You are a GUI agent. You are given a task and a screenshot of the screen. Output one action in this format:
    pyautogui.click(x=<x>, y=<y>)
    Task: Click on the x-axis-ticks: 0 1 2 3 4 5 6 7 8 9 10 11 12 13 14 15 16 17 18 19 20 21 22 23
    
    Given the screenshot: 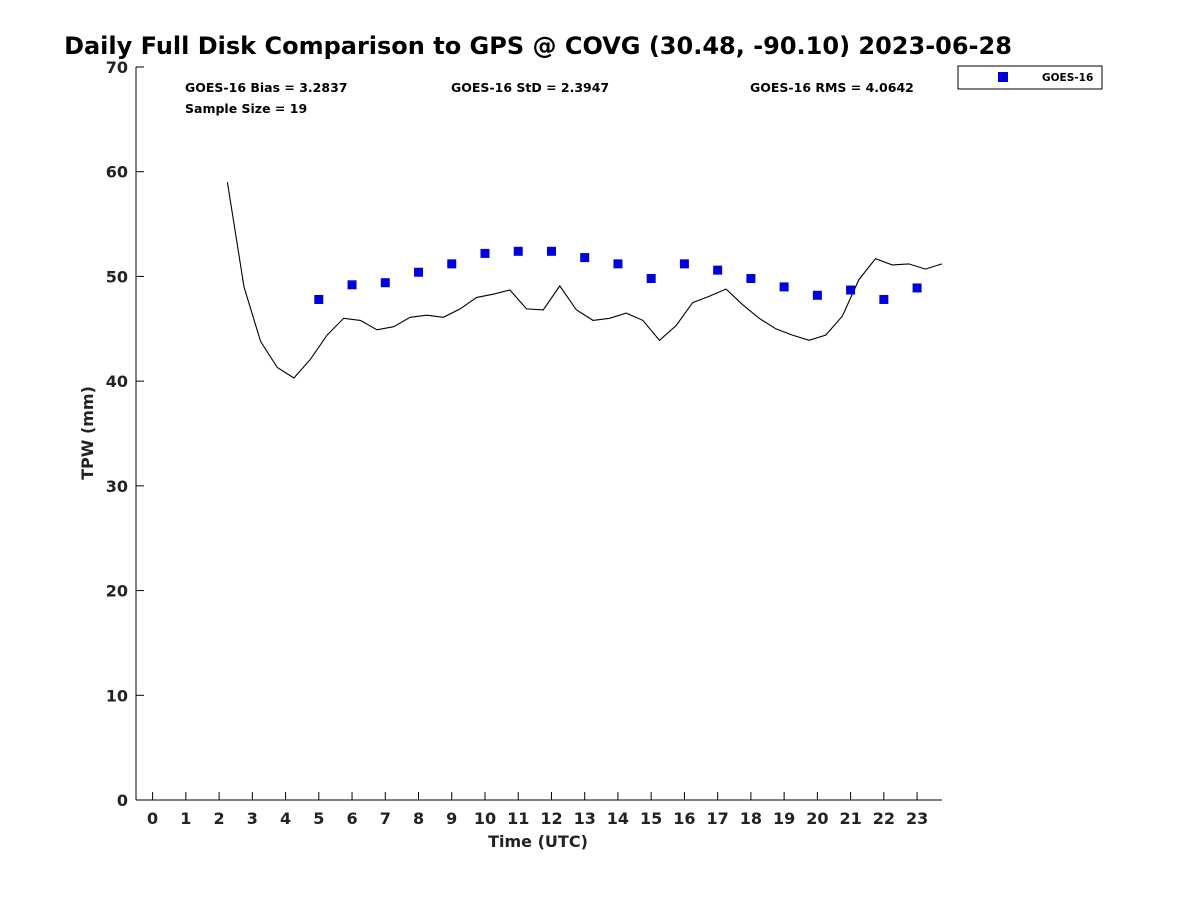 What is the action you would take?
    pyautogui.click(x=537, y=810)
    